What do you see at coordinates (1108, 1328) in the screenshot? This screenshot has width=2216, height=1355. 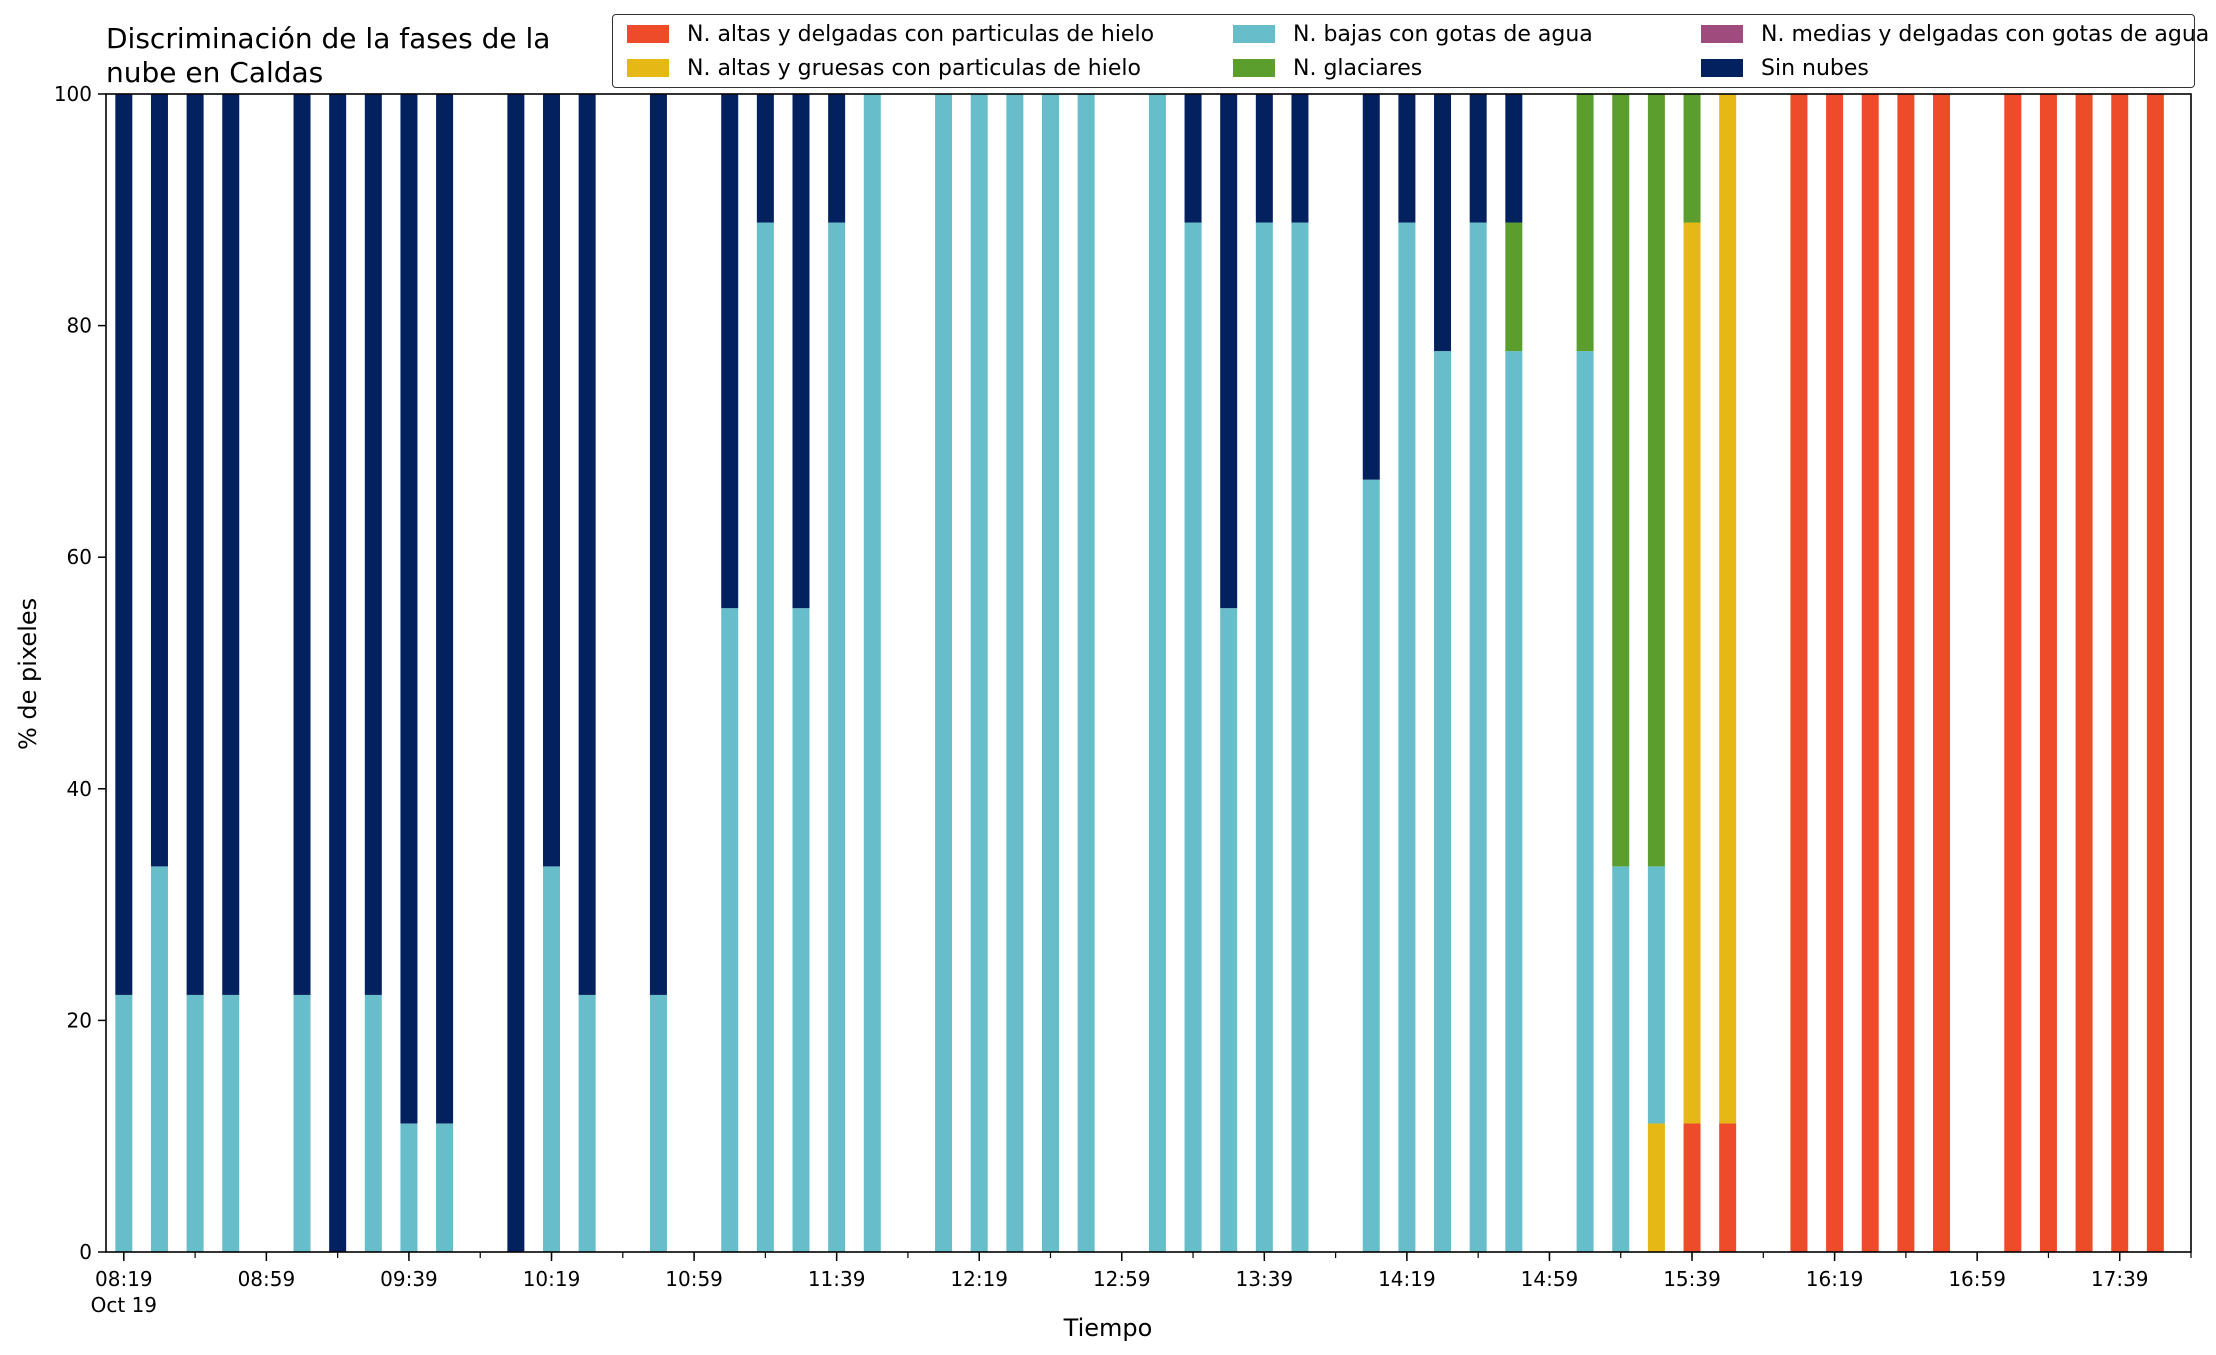 I see `x-axis-label: Tiempo` at bounding box center [1108, 1328].